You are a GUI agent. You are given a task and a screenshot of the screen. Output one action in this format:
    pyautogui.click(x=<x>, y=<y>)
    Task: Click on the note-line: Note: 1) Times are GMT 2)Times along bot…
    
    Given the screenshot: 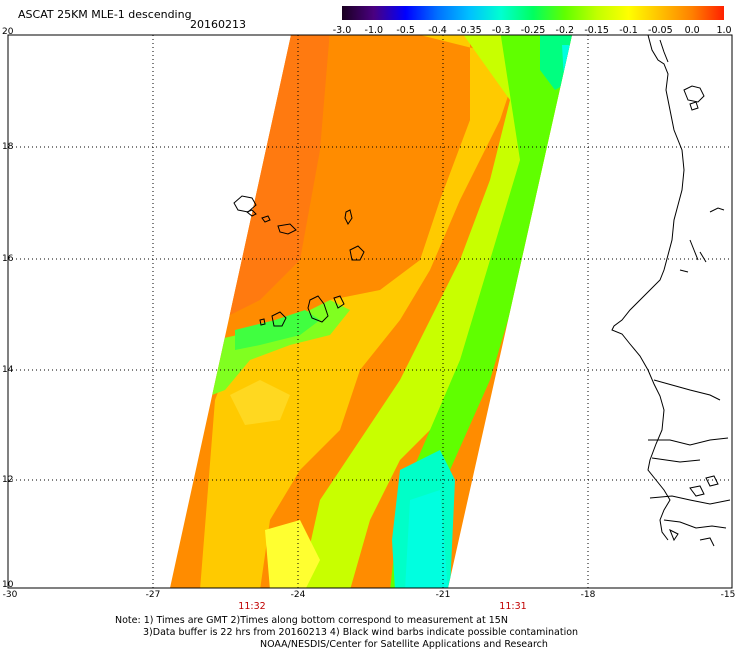 What is the action you would take?
    pyautogui.click(x=311, y=620)
    